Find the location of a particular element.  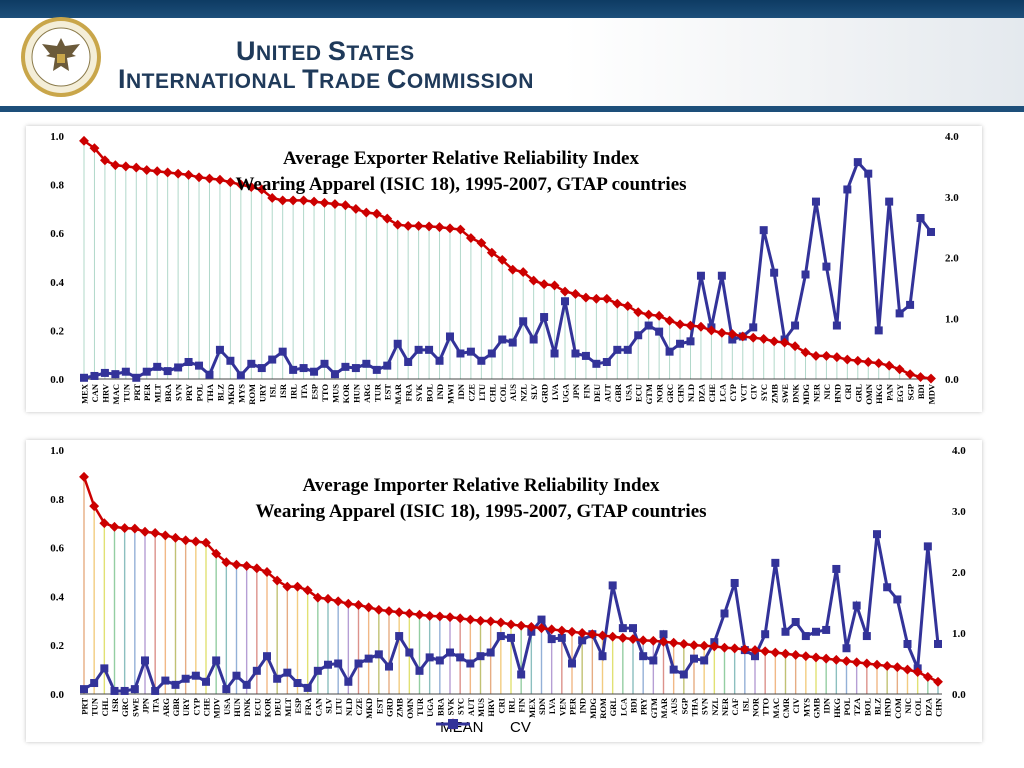

category-label: GRD is located at coordinates (390, 707).